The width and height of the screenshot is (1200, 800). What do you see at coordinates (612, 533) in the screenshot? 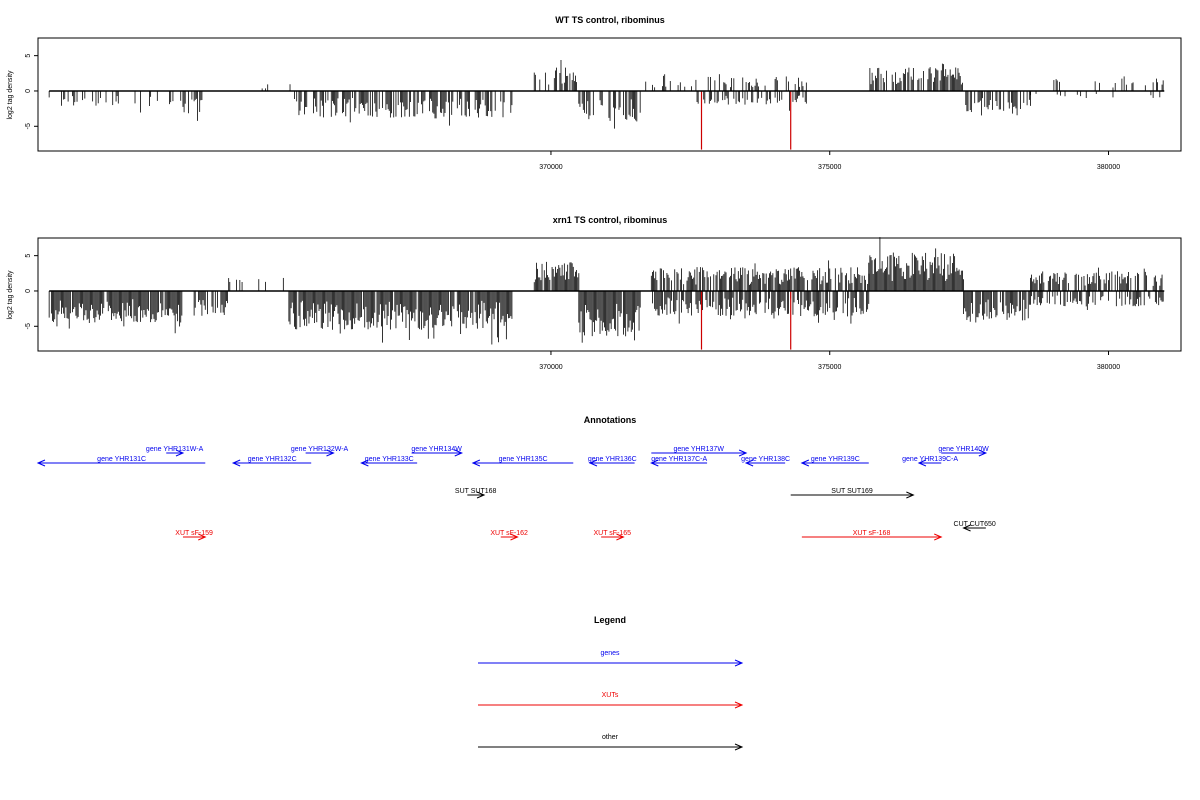
I see `feature-label: XUT sF-165` at bounding box center [612, 533].